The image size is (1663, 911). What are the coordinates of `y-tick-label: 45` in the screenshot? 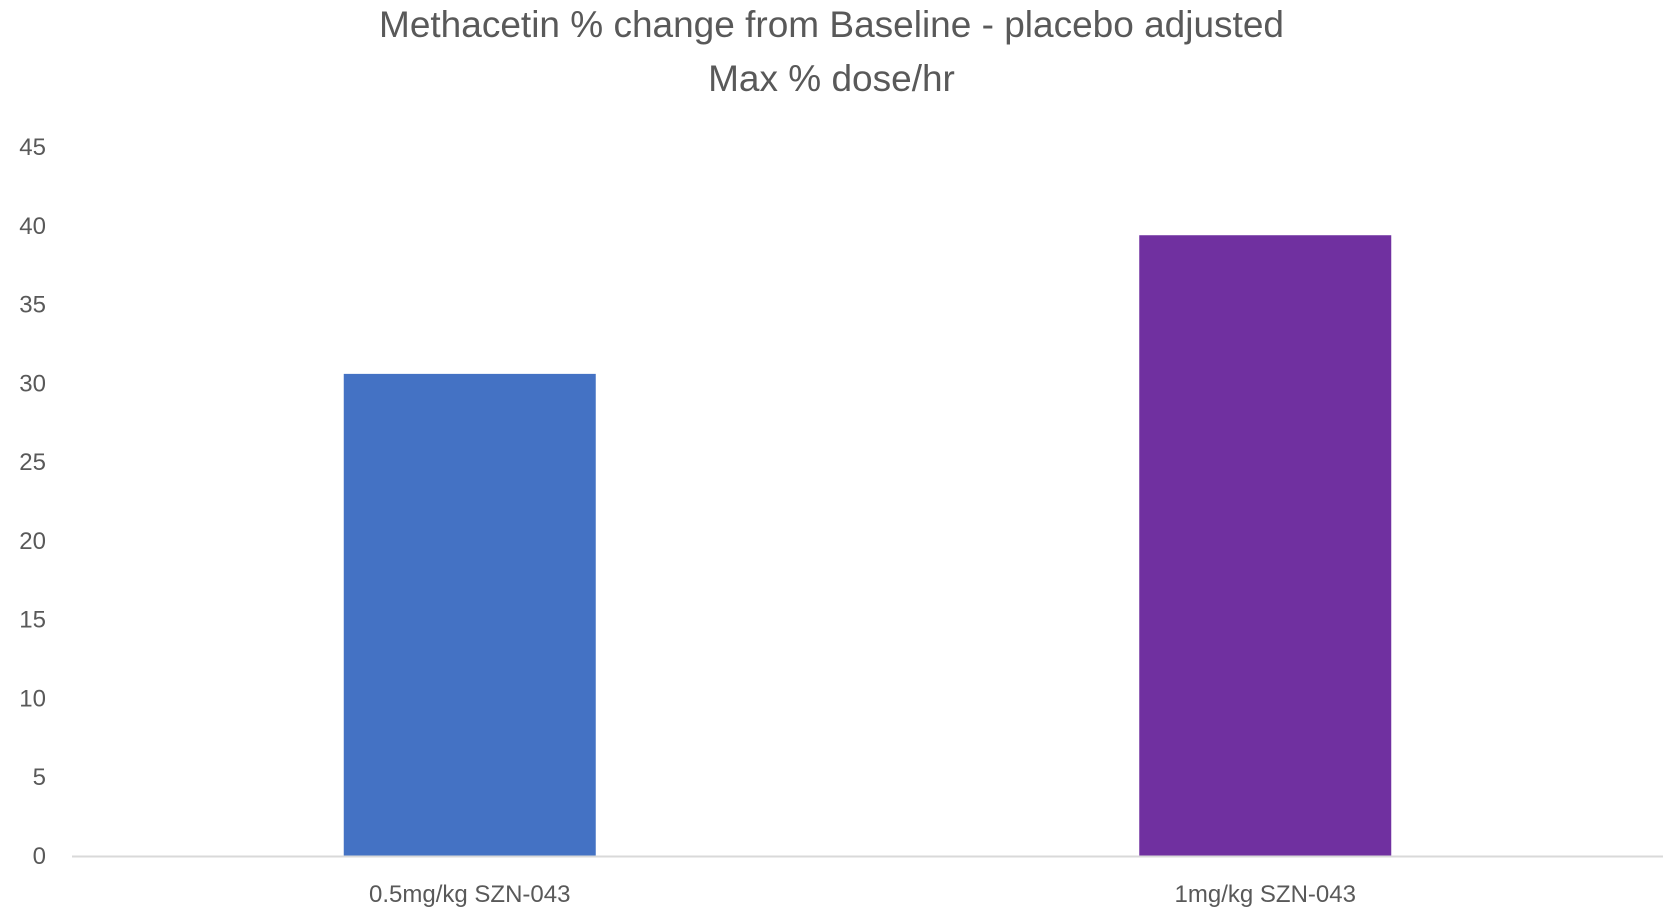 It's located at (32, 147).